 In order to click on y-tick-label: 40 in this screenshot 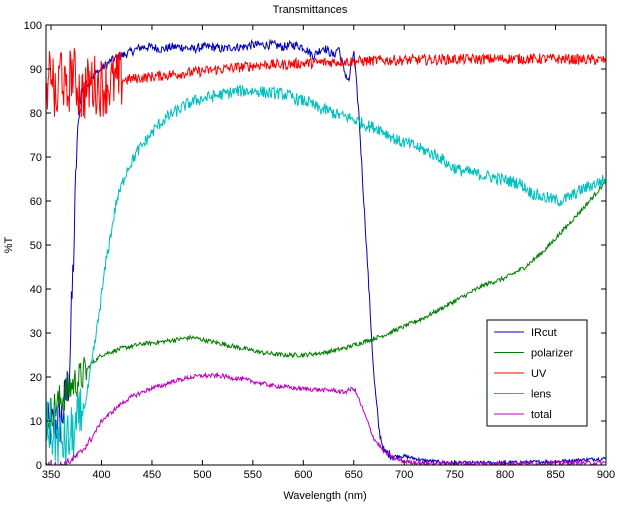, I will do `click(36, 290)`.